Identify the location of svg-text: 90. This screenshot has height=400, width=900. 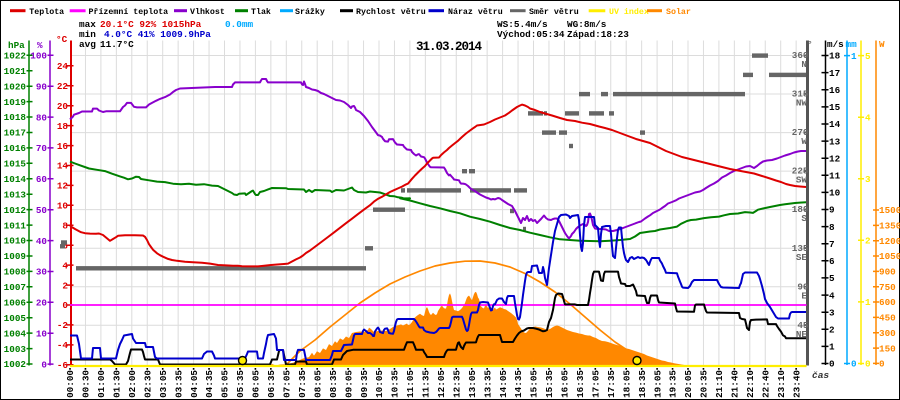
(42, 86).